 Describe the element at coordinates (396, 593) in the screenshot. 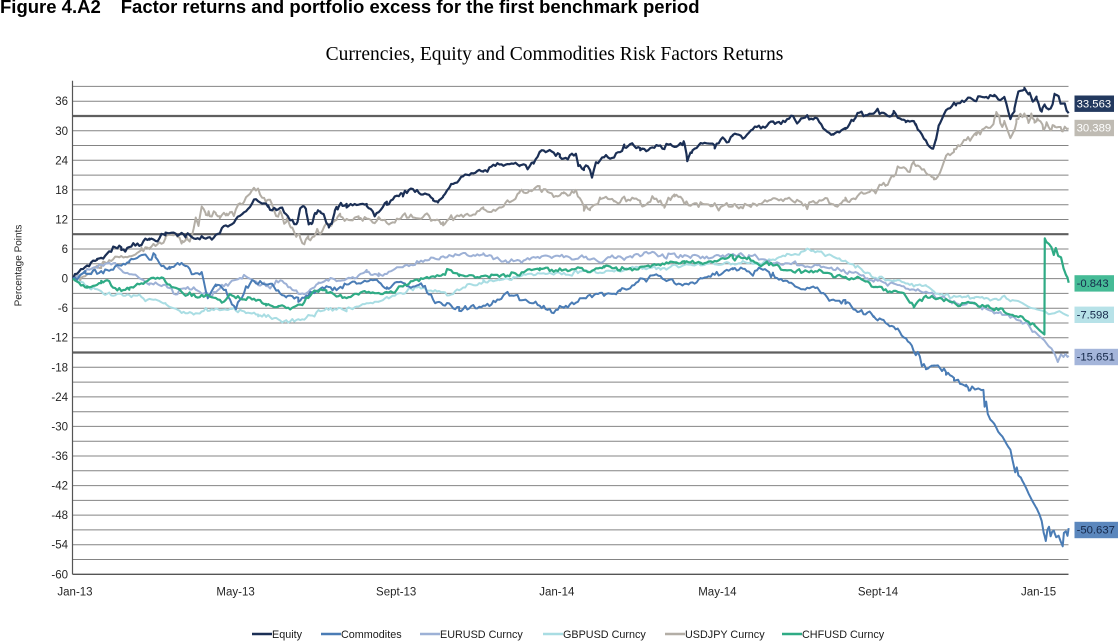

I see `svg-text: Sept-13` at that location.